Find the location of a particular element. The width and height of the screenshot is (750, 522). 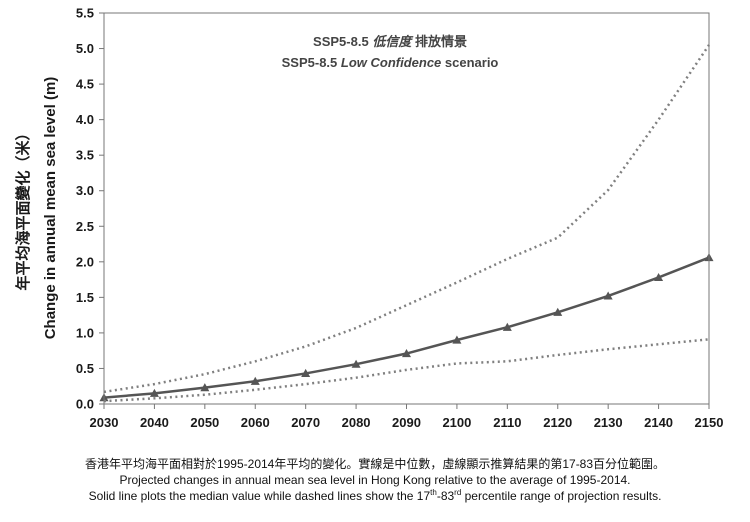

x-tick-label: 2120 is located at coordinates (557, 422).